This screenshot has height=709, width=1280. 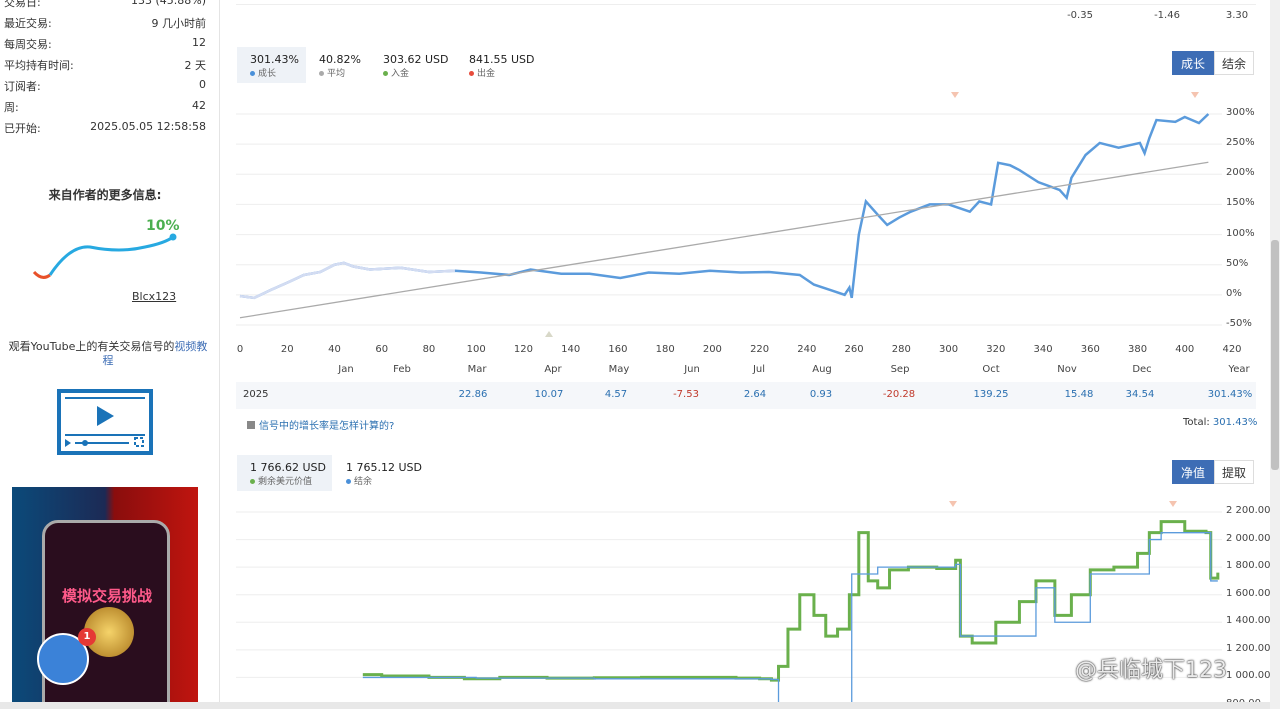 I want to click on x-tick-label: 60, so click(x=382, y=349).